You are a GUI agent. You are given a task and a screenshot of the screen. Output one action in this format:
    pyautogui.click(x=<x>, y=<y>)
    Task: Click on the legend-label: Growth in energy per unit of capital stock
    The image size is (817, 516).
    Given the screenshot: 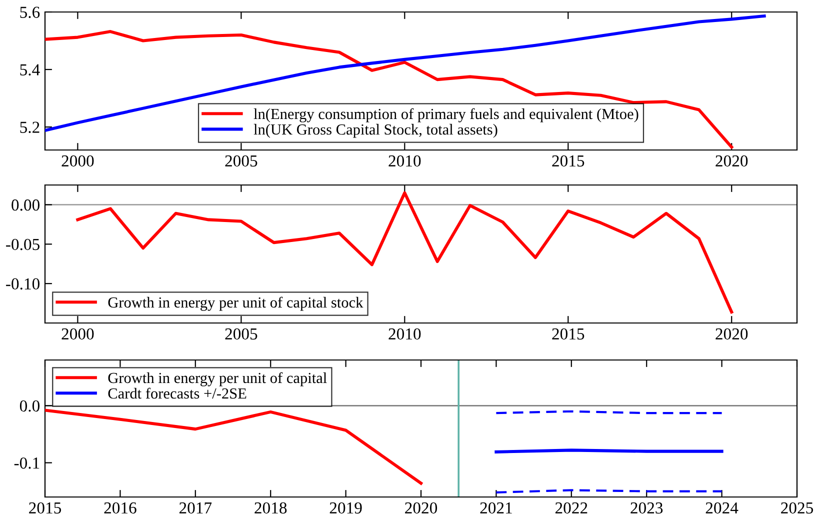 What is the action you would take?
    pyautogui.click(x=236, y=303)
    